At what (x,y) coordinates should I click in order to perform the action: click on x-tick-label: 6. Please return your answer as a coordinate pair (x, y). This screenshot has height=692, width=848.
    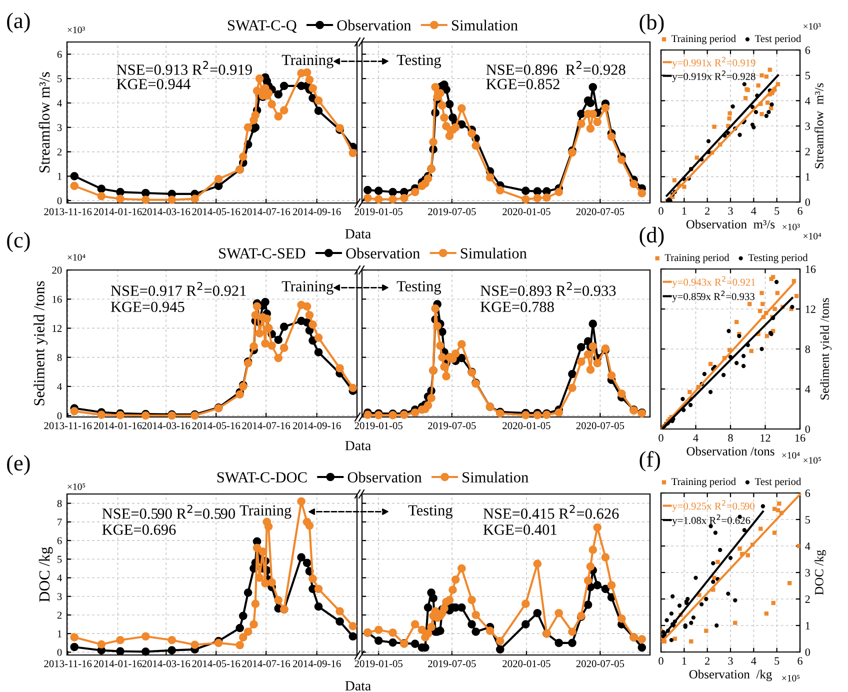
    Looking at the image, I should click on (800, 661).